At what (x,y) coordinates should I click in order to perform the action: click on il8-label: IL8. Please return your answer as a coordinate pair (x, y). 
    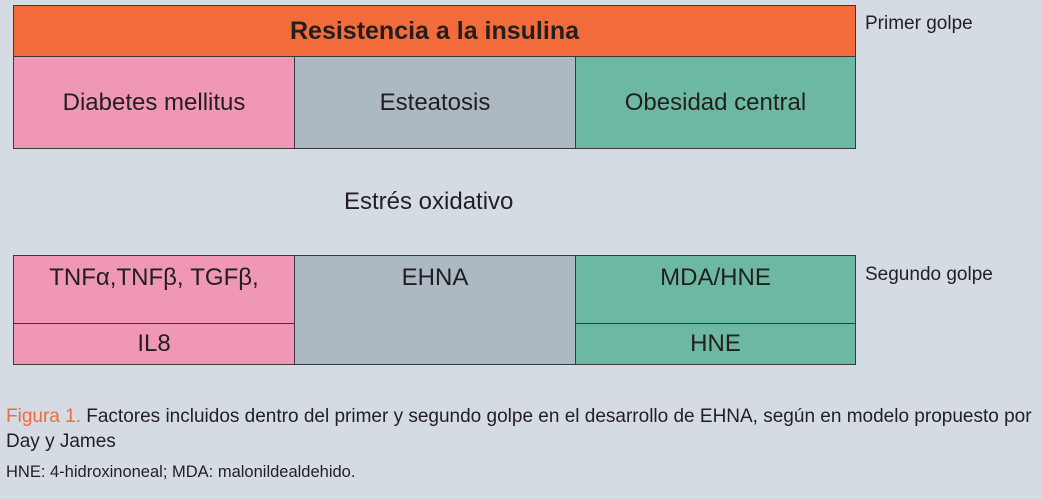
    Looking at the image, I should click on (154, 343).